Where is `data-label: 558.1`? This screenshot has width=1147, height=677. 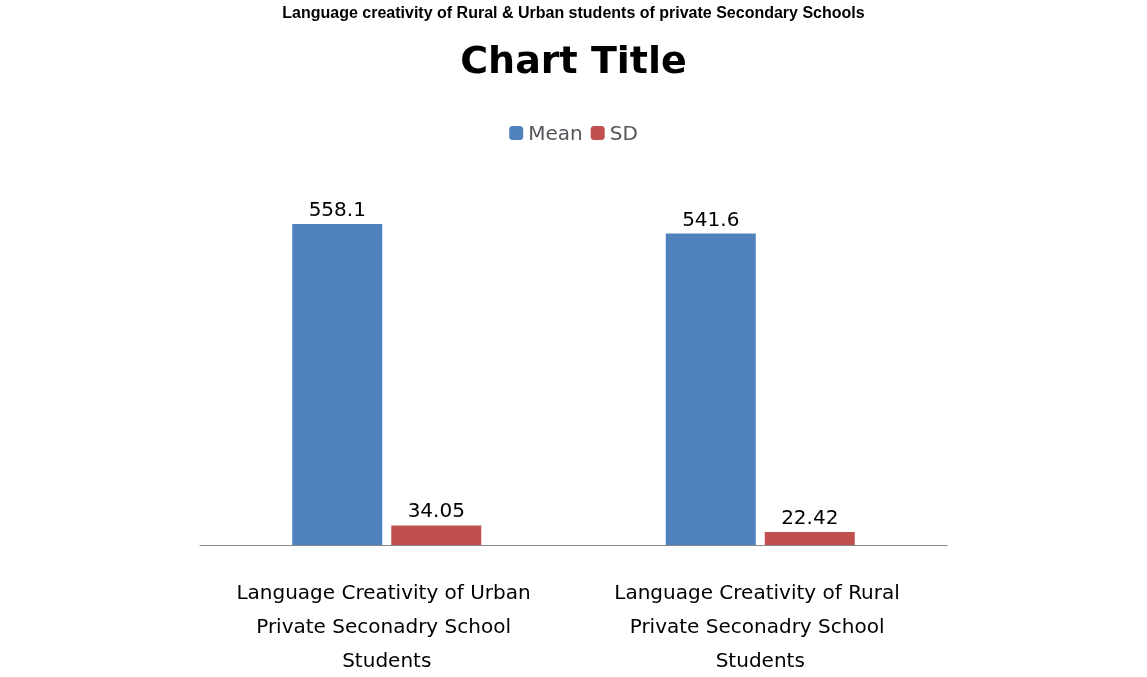 data-label: 558.1 is located at coordinates (337, 209).